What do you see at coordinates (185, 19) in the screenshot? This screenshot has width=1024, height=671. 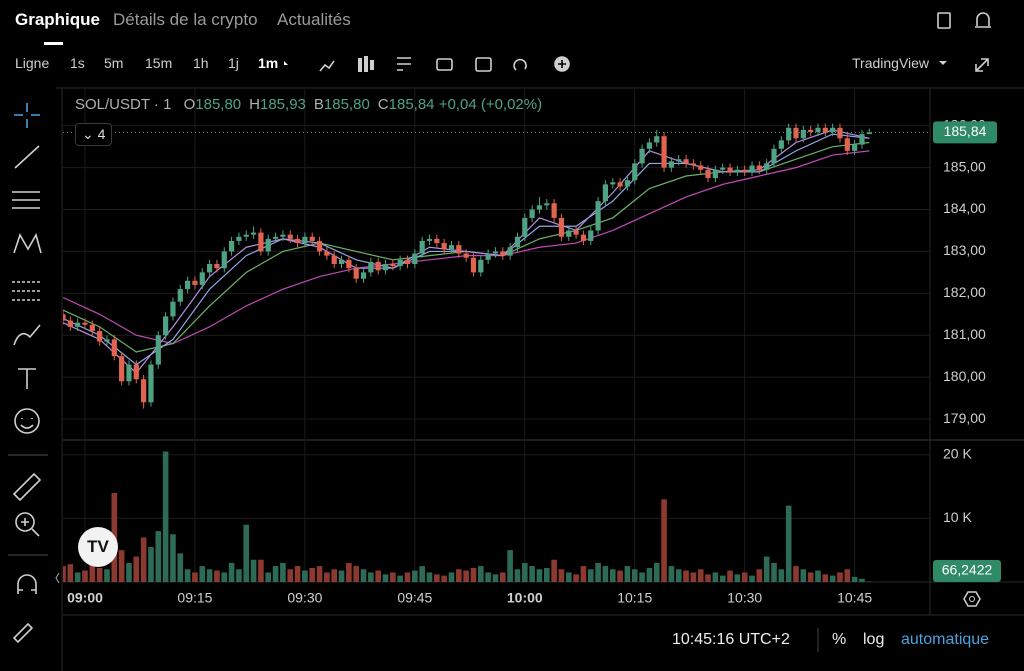 I see `tab: Détails de la crypto` at bounding box center [185, 19].